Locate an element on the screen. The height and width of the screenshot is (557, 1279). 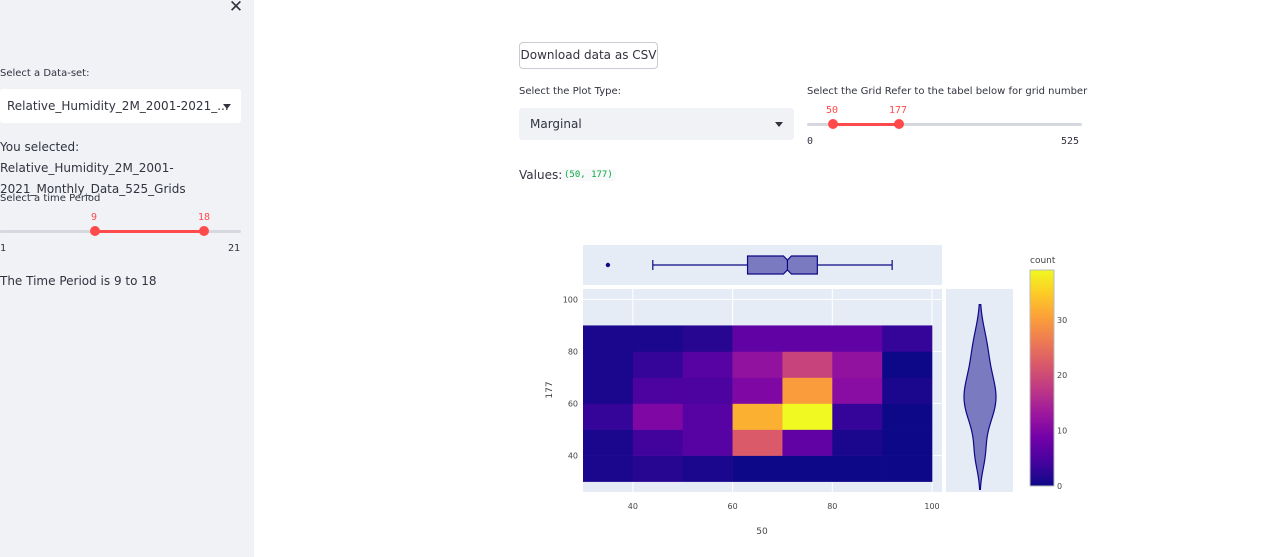
x-tick-label: 60 is located at coordinates (732, 506).